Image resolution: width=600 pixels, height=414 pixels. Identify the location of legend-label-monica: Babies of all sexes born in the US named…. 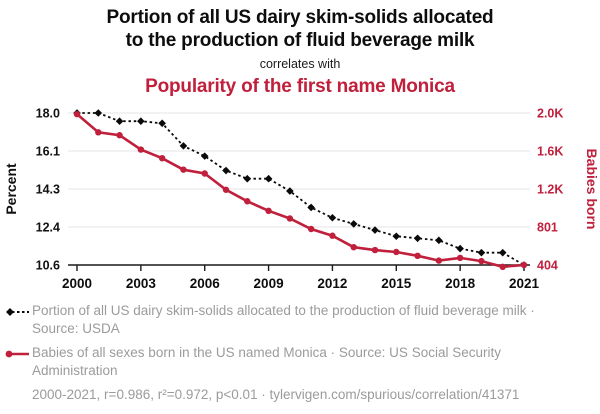
(266, 361).